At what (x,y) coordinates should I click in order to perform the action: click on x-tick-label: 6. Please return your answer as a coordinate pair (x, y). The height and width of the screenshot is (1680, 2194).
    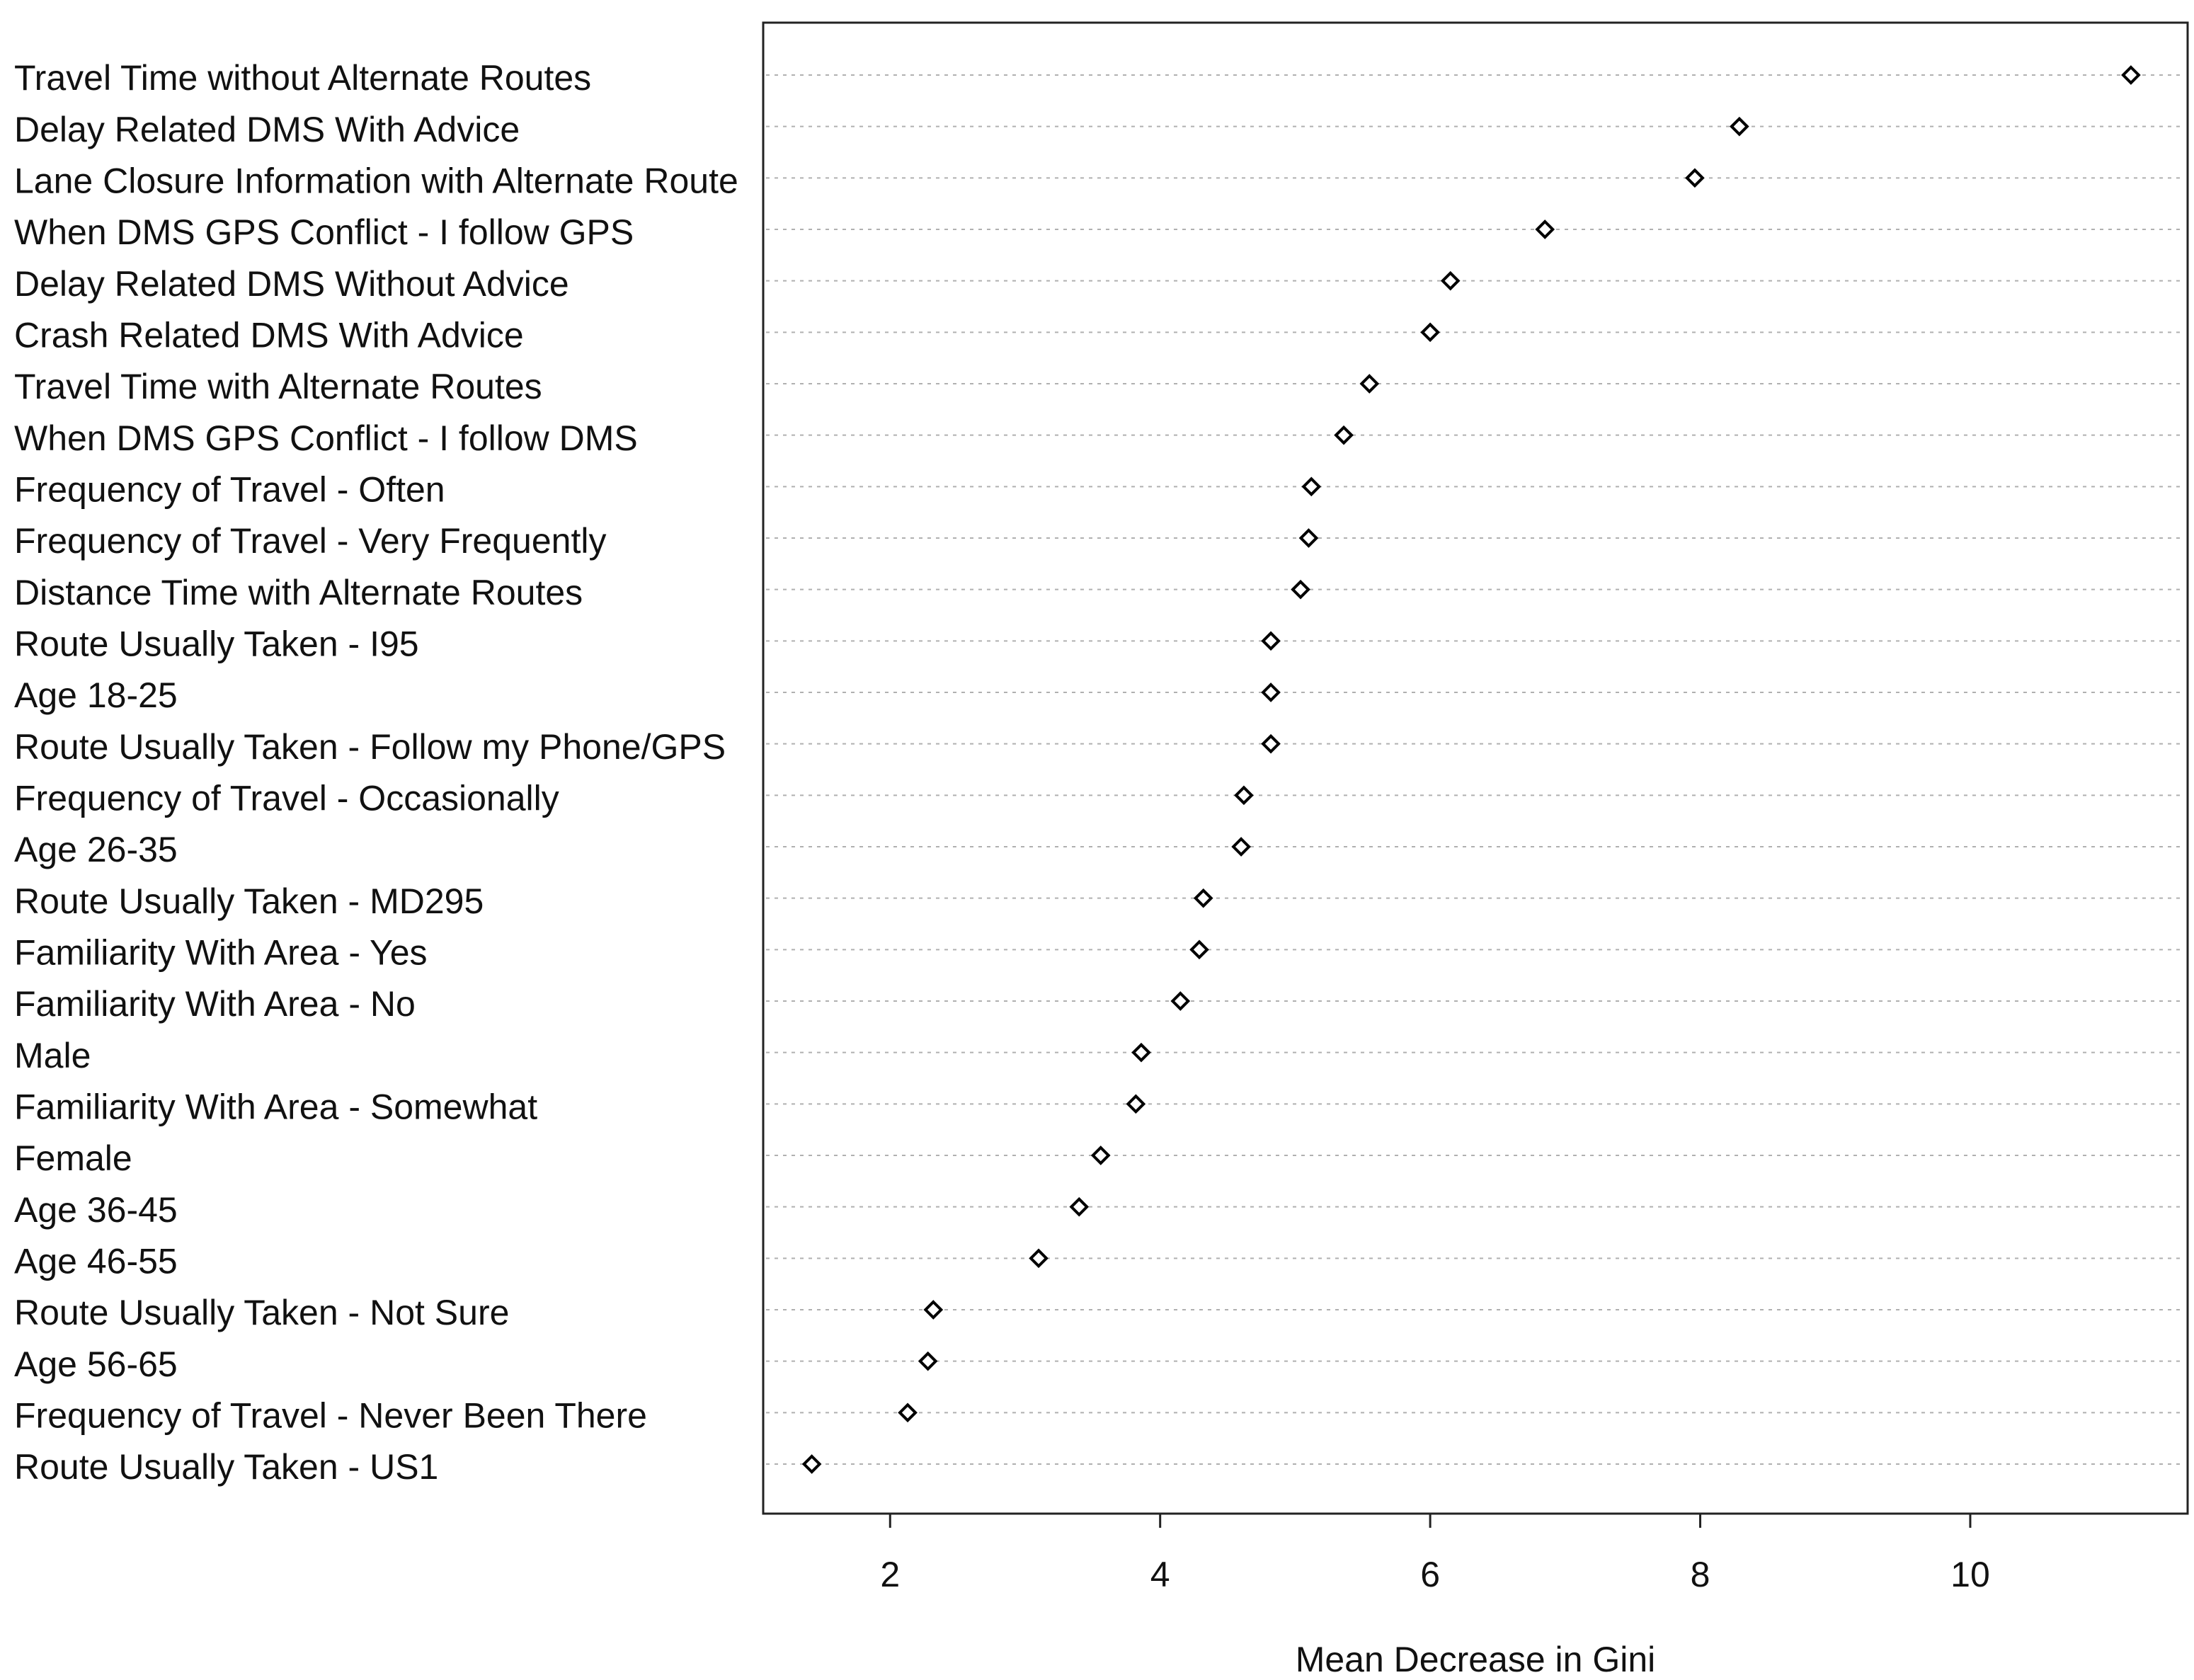
    Looking at the image, I should click on (1430, 1575).